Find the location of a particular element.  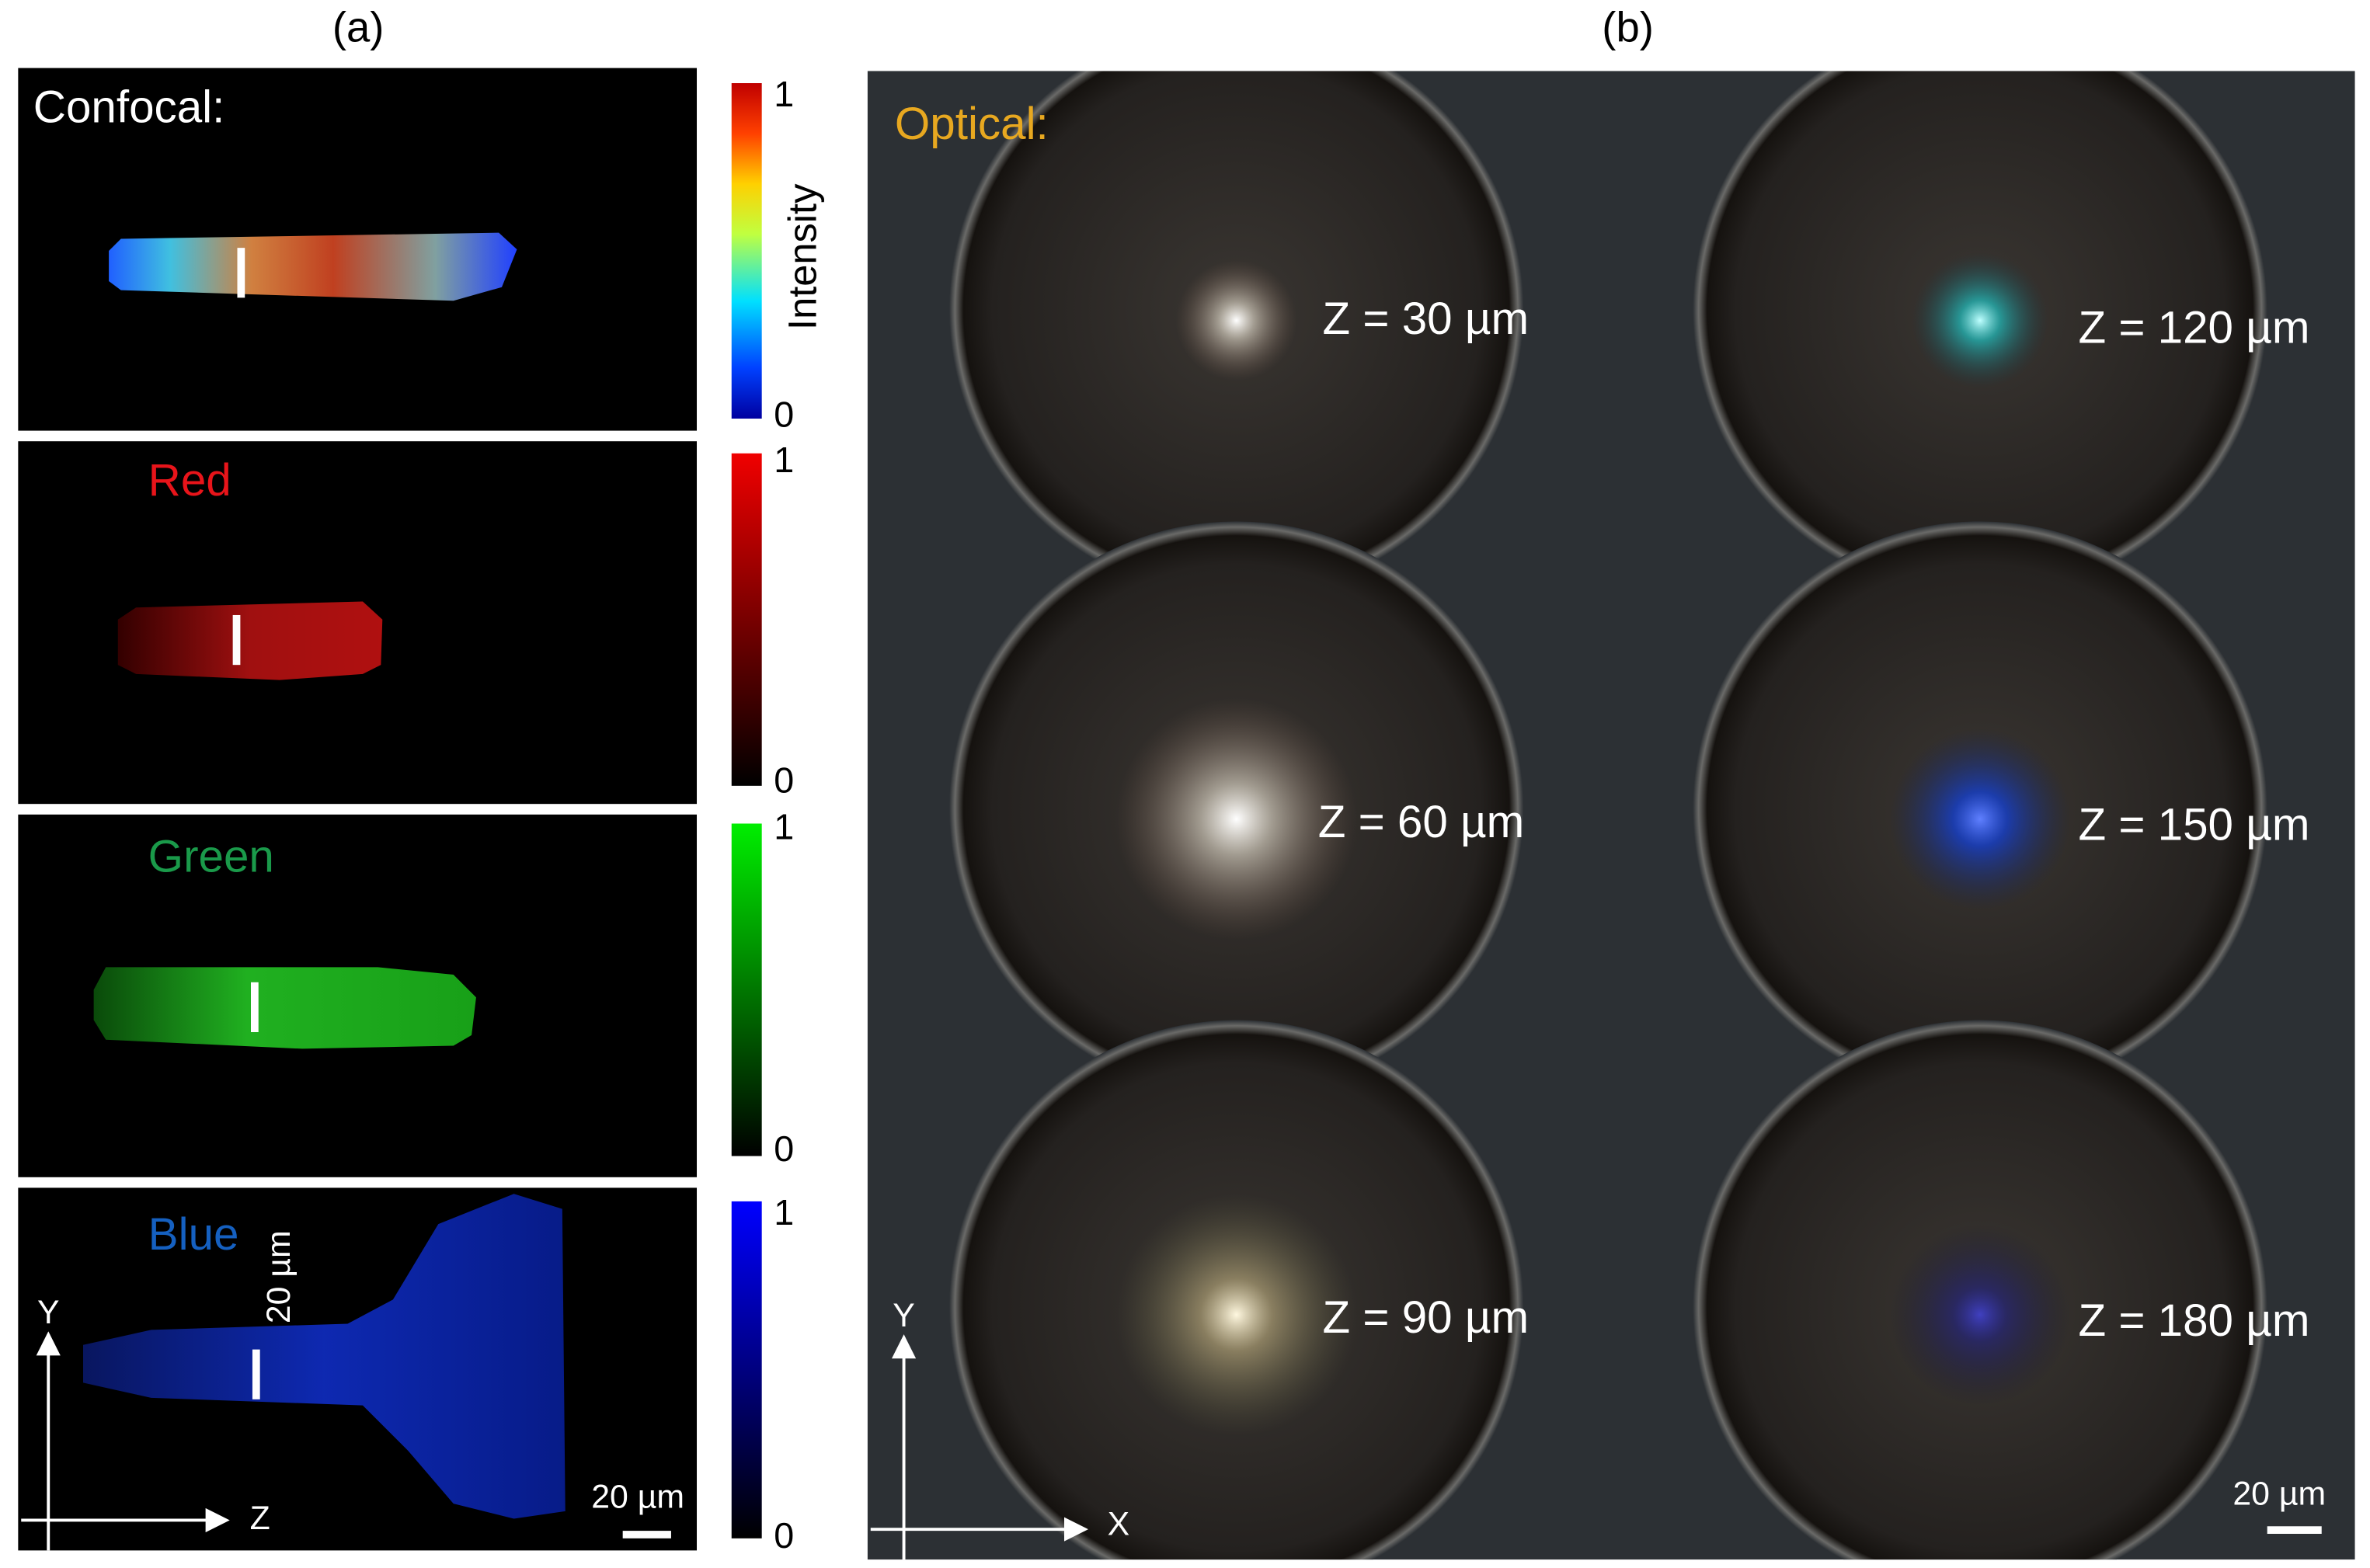

row-label: Blue is located at coordinates (193, 1234).